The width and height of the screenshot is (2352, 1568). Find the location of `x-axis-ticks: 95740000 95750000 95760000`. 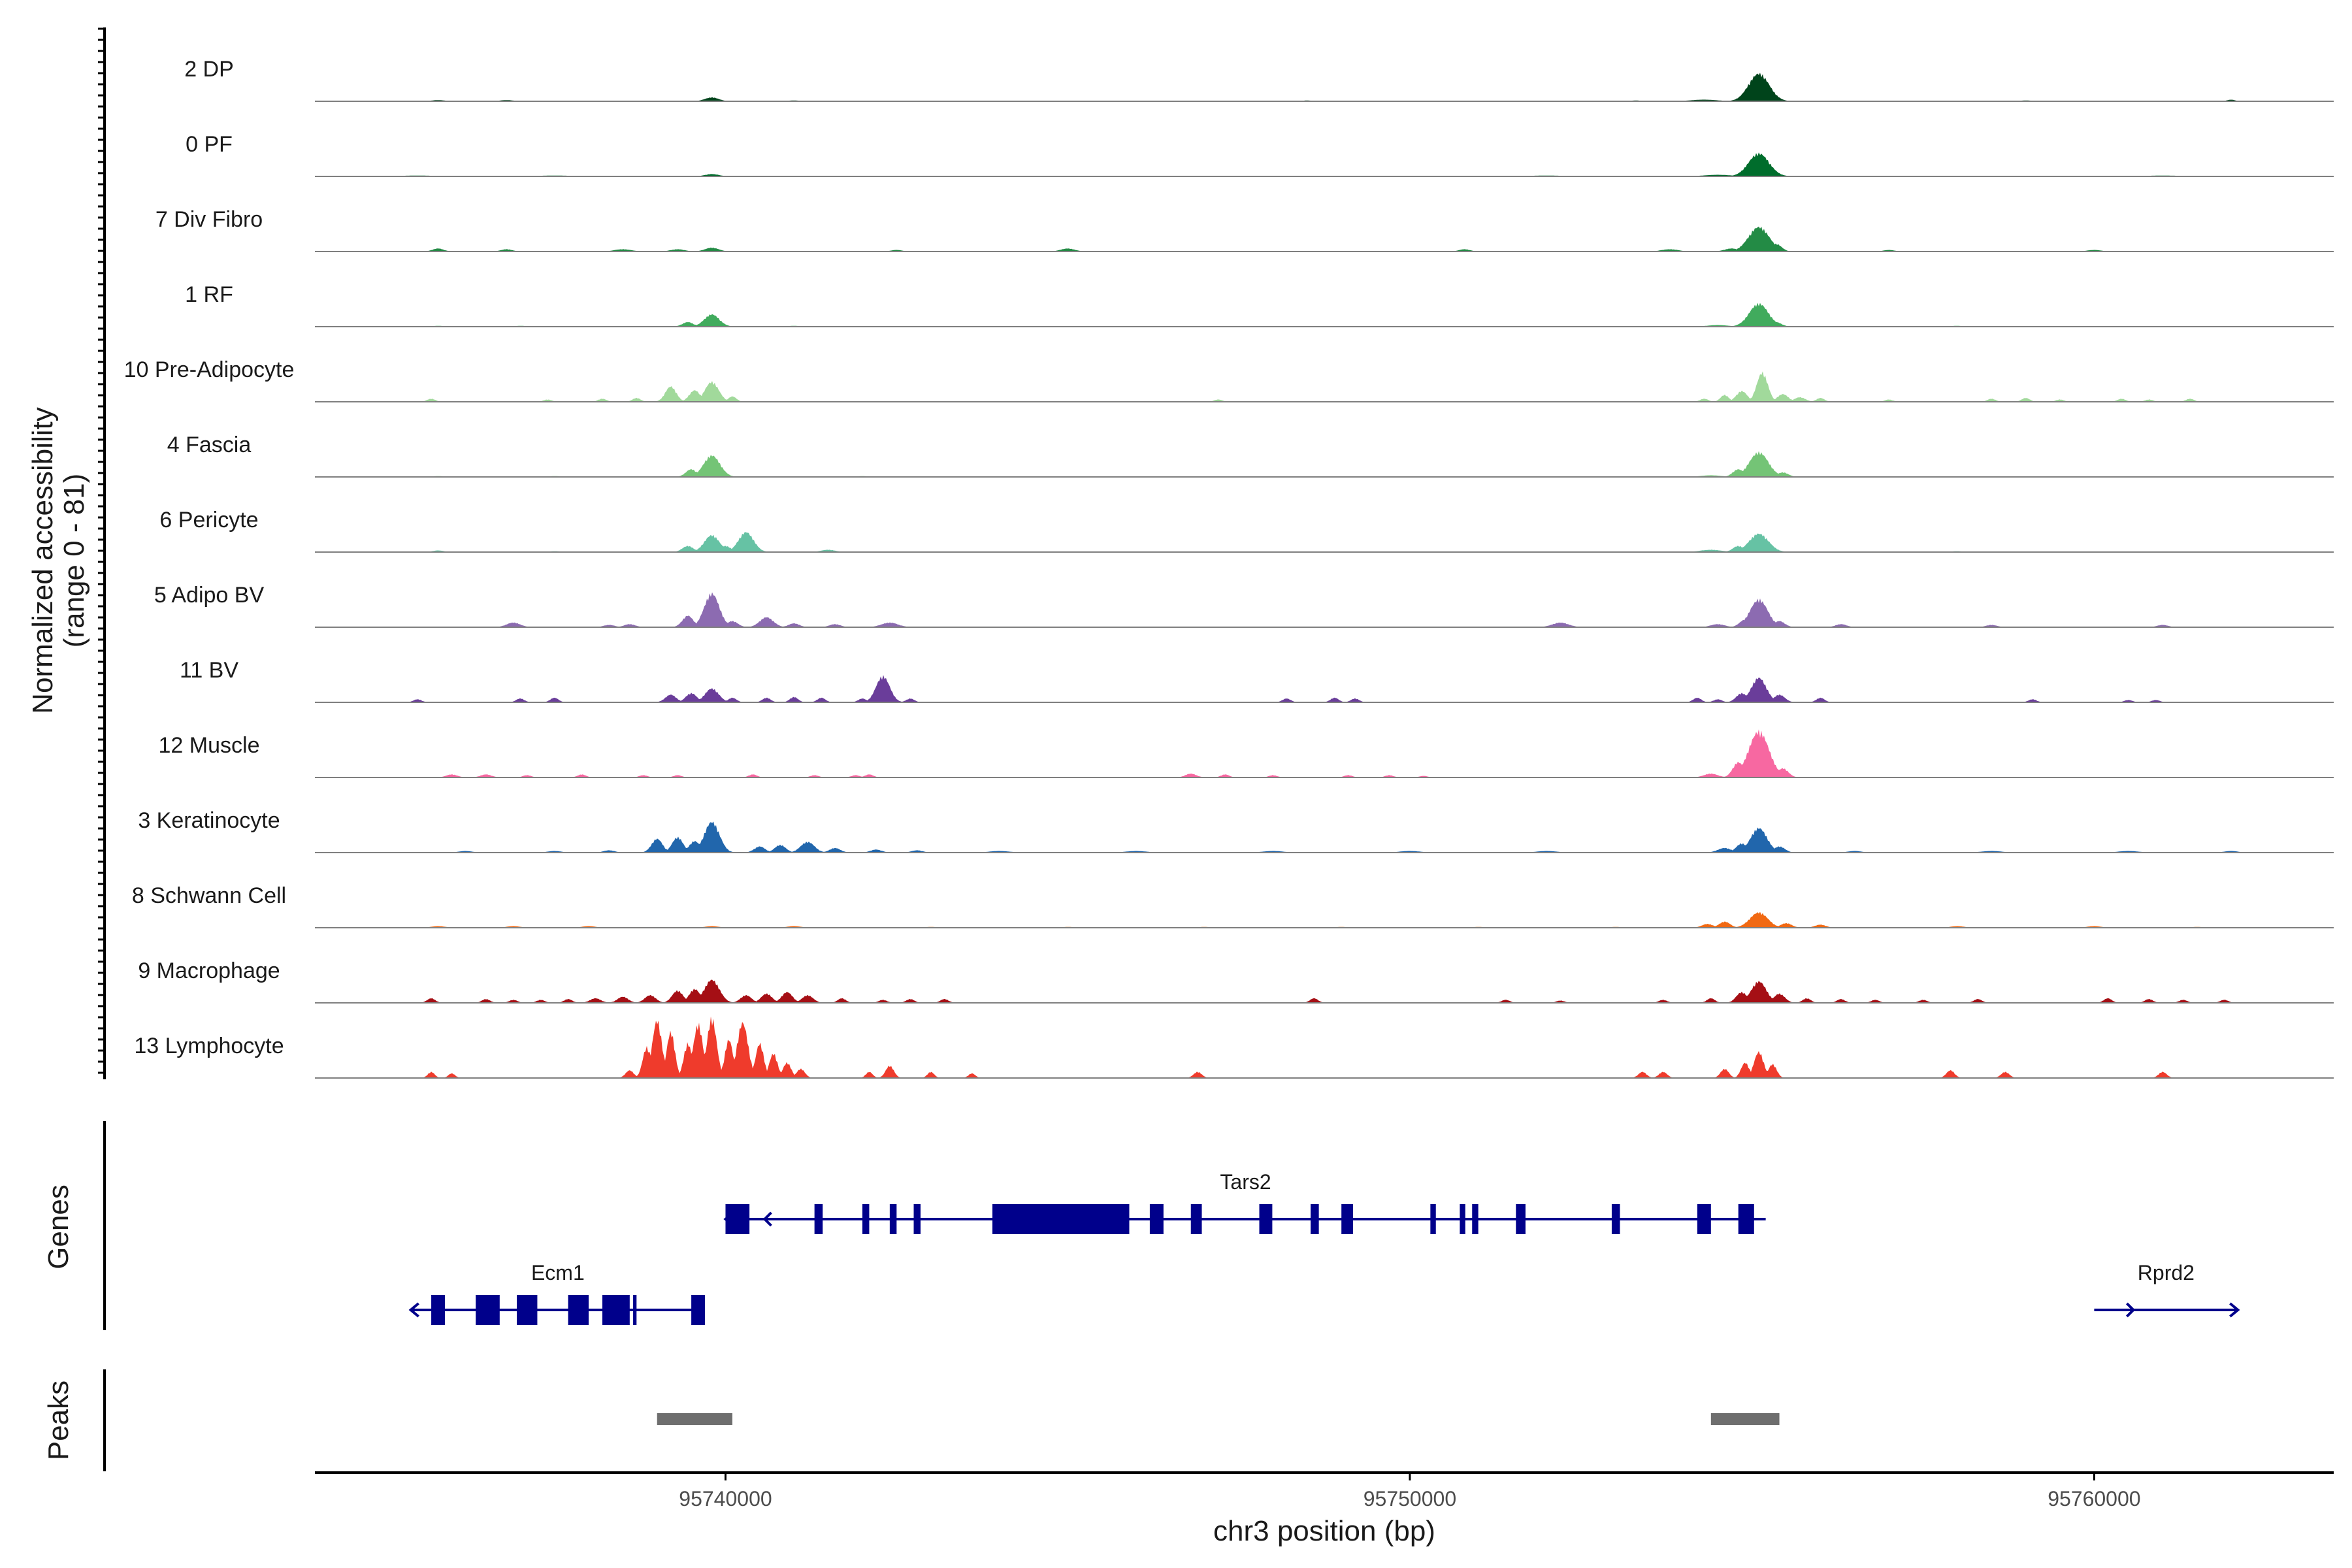

x-axis-ticks: 95740000 95750000 95760000 is located at coordinates (1410, 1492).